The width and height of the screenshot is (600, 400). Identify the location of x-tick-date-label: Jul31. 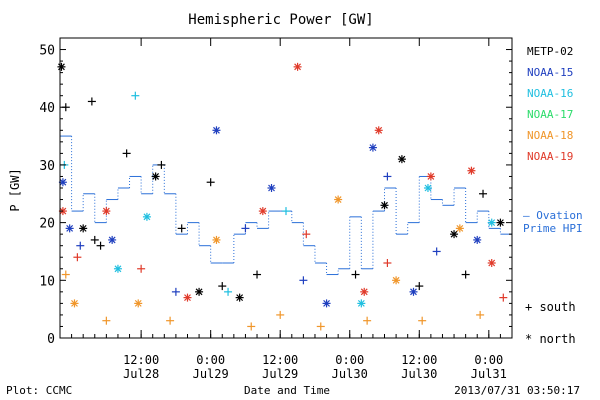
(489, 374).